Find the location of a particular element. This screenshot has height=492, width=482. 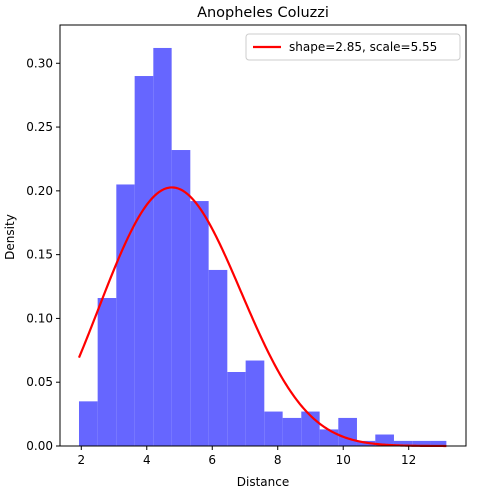

x-tick-label: 12 is located at coordinates (408, 460).